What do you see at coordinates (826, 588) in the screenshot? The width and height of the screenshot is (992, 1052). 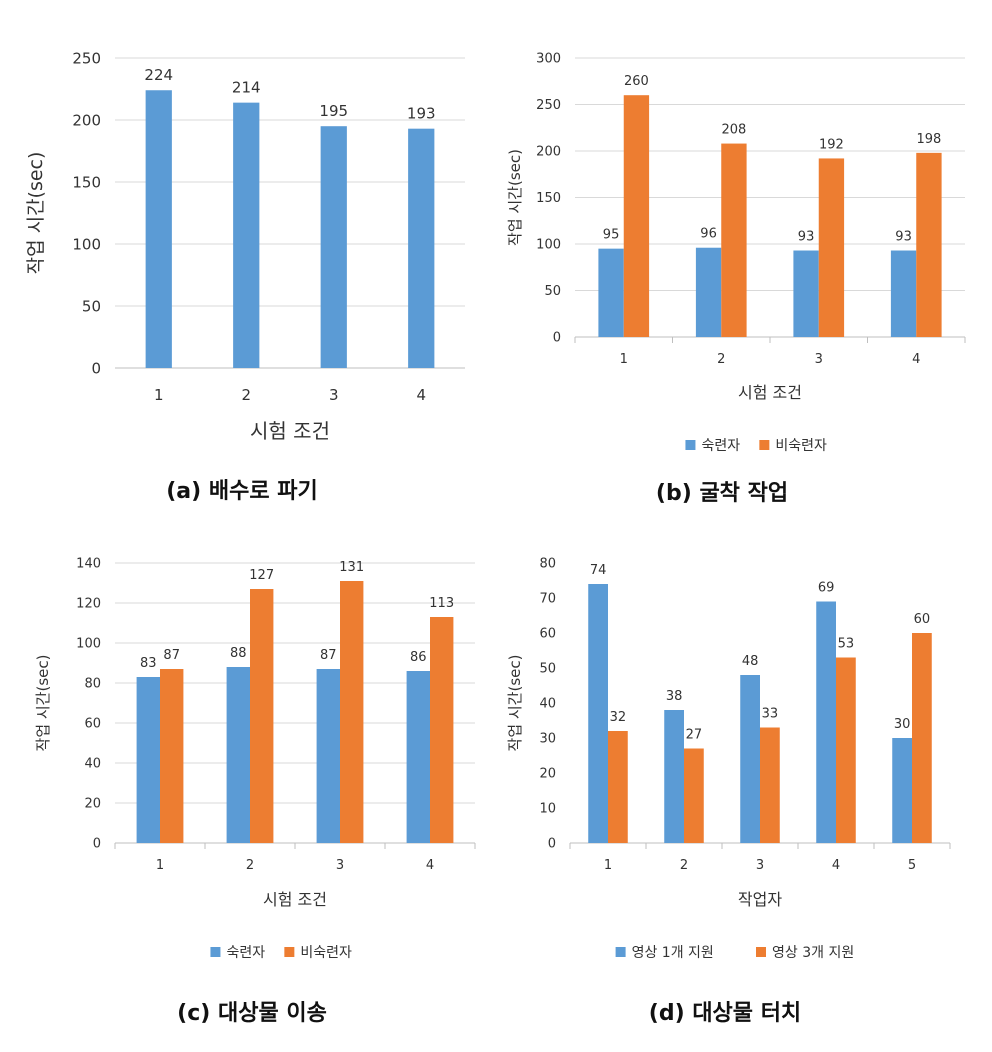 I see `data-label: 69` at bounding box center [826, 588].